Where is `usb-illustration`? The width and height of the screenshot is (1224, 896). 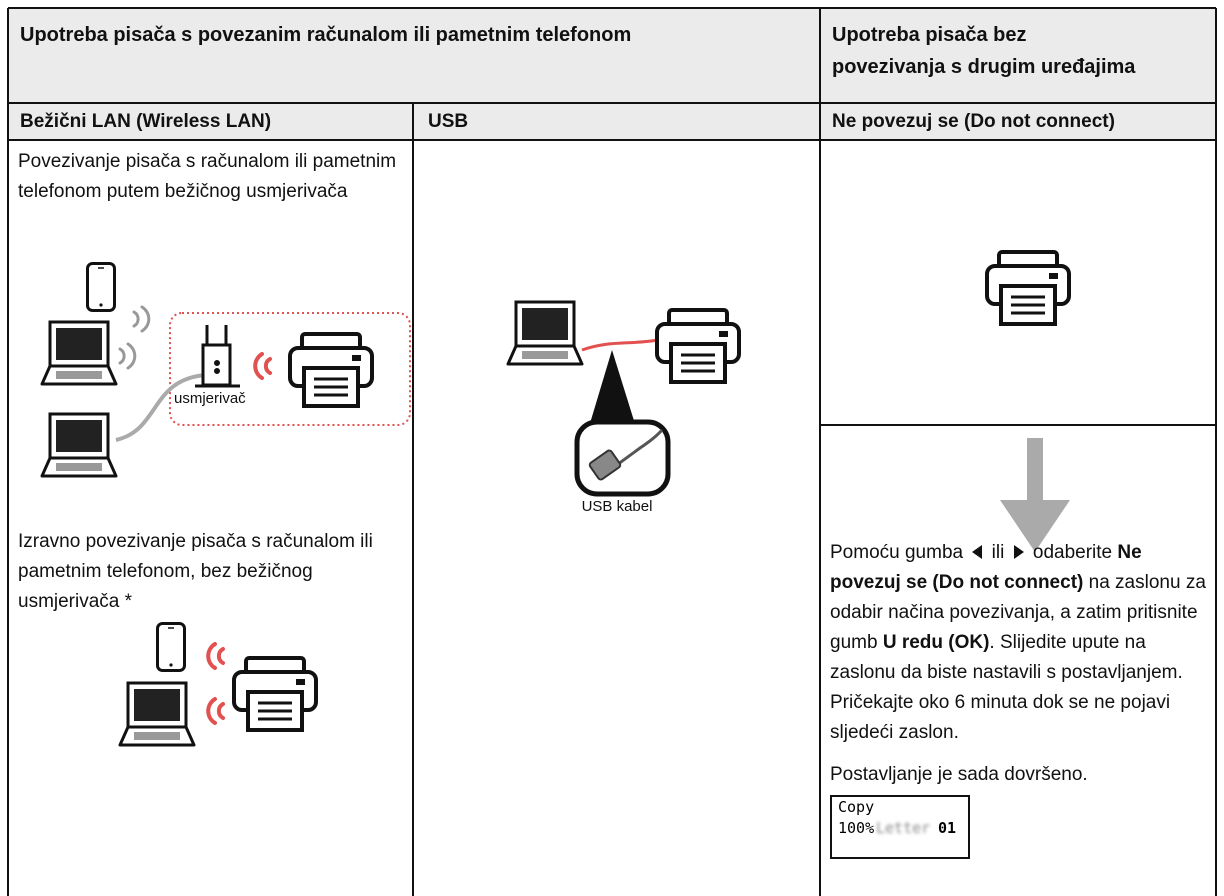
usb-illustration is located at coordinates (623, 398).